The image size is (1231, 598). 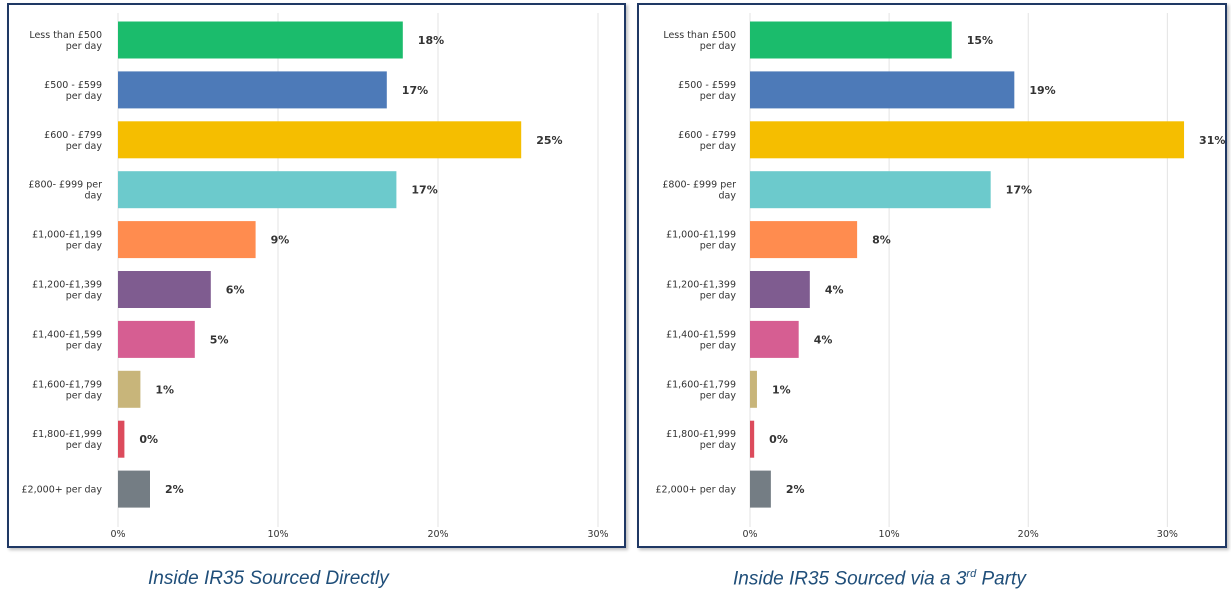 What do you see at coordinates (268, 579) in the screenshot?
I see `chart-caption-directly: Inside IR35 Sourced Directly` at bounding box center [268, 579].